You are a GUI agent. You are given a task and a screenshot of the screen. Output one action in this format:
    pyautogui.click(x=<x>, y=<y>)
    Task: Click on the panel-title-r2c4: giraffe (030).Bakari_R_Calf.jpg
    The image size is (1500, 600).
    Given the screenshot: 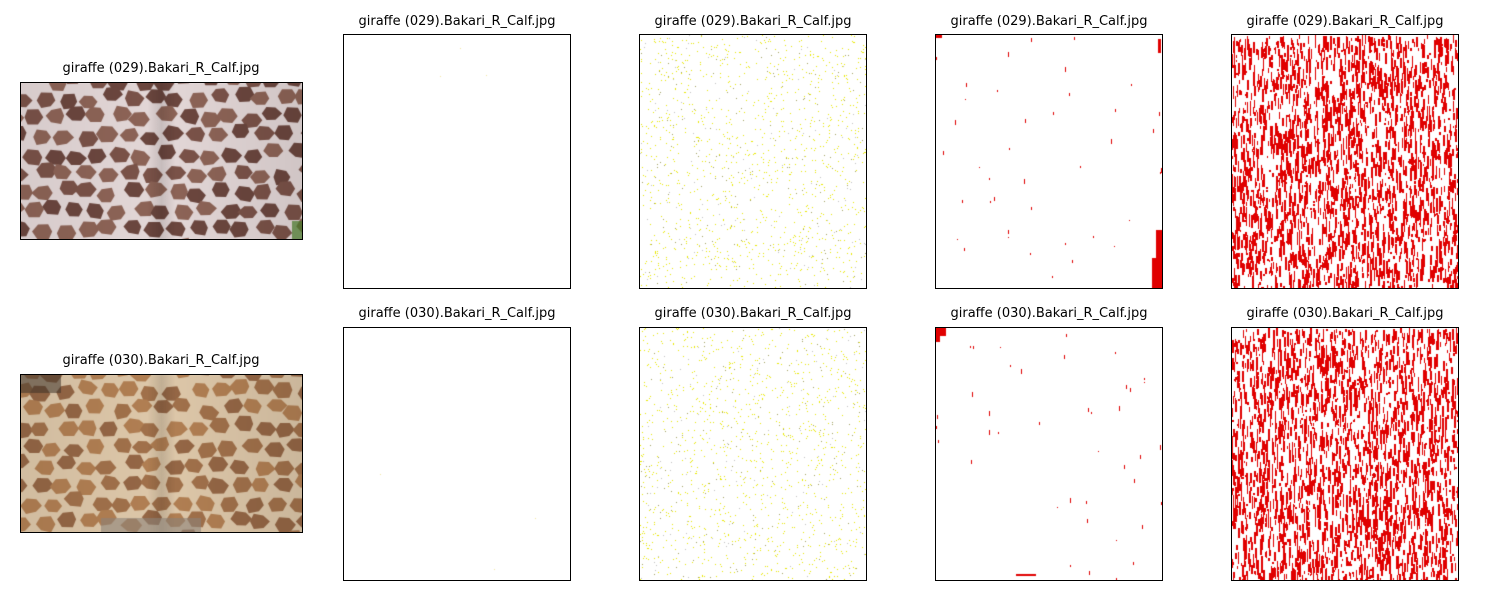 What is the action you would take?
    pyautogui.click(x=1049, y=313)
    